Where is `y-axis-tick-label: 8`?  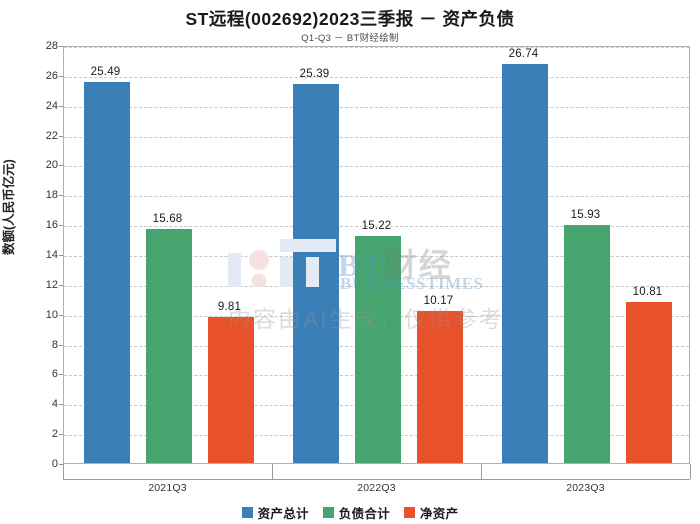 y-axis-tick-label: 8 is located at coordinates (54, 344).